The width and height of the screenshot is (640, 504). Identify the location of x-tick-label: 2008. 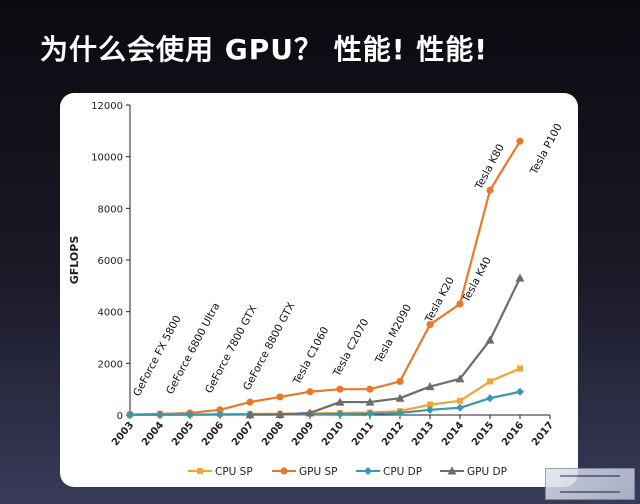
(273, 434).